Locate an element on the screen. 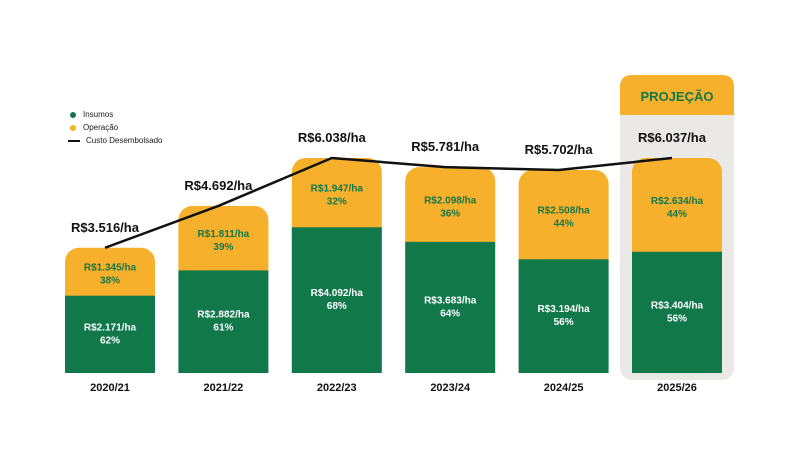  legend-label-insumos: Insumos is located at coordinates (98, 114).